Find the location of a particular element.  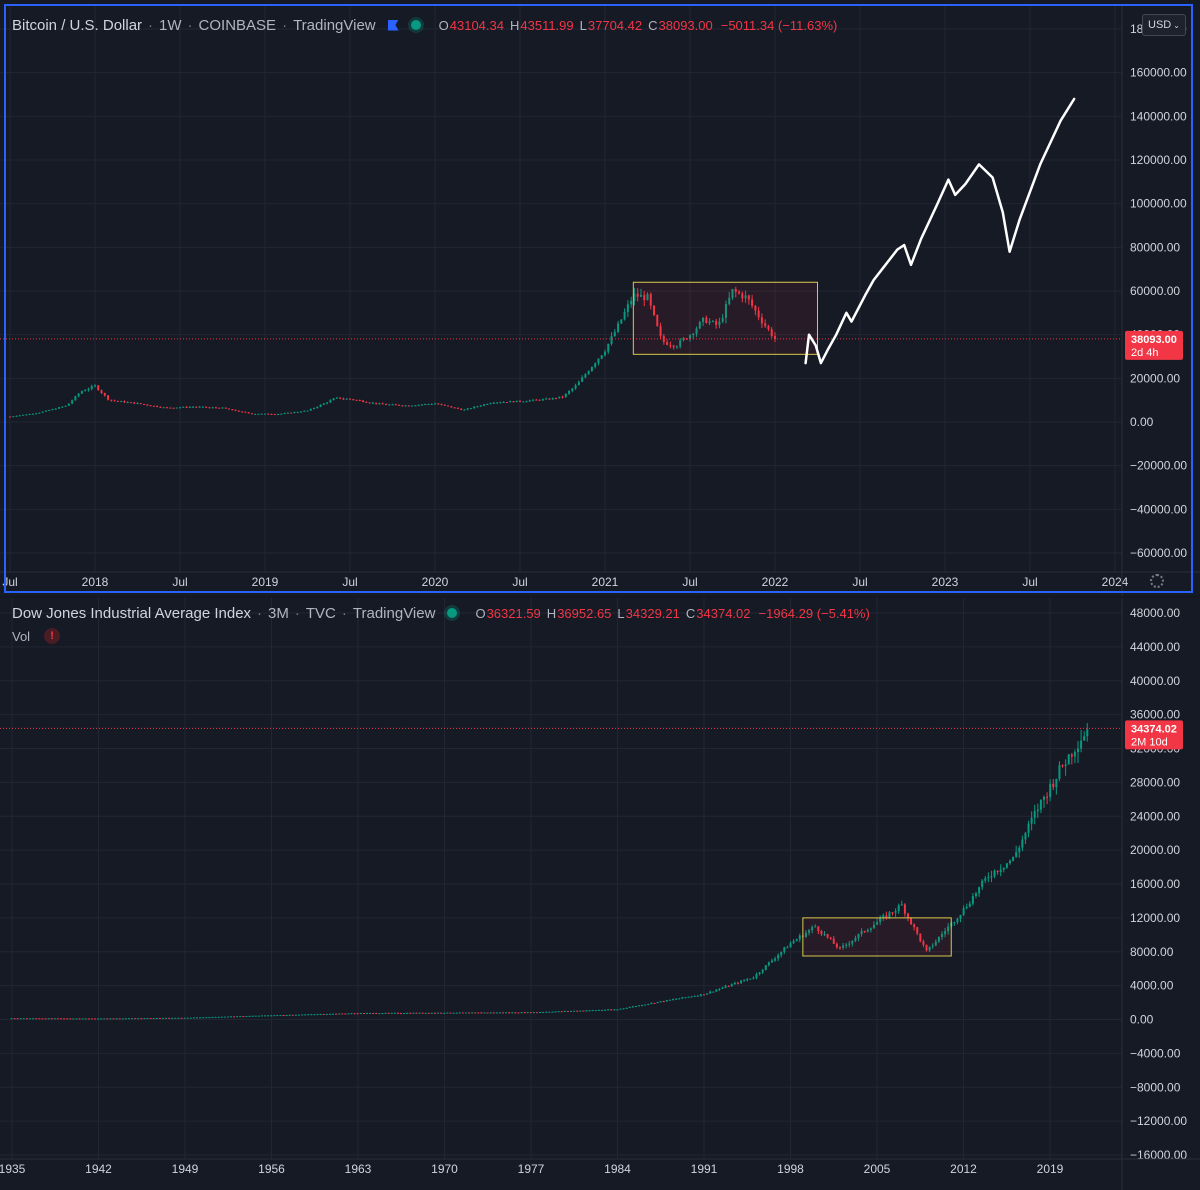

interval: 1W is located at coordinates (170, 25).